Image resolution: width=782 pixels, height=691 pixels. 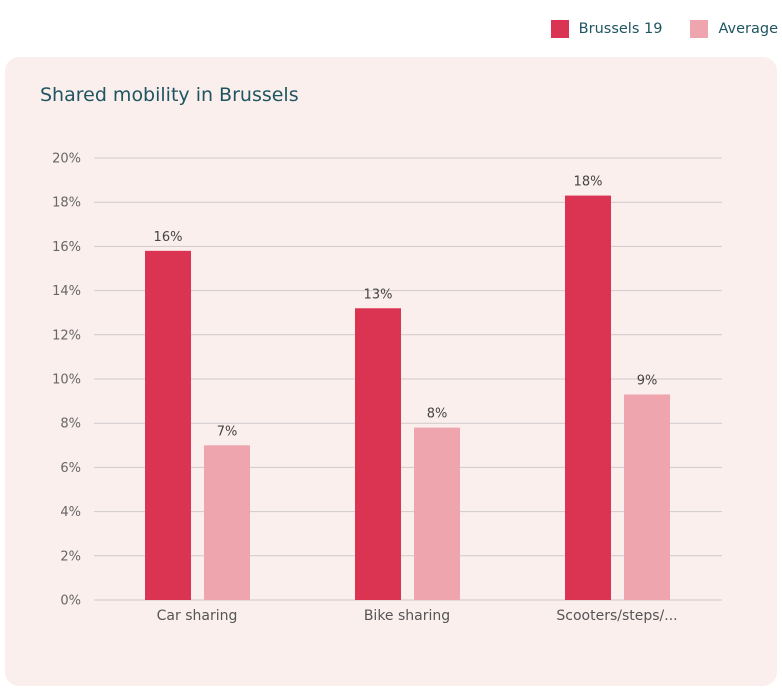 I want to click on legend-swatch-average, so click(x=699, y=29).